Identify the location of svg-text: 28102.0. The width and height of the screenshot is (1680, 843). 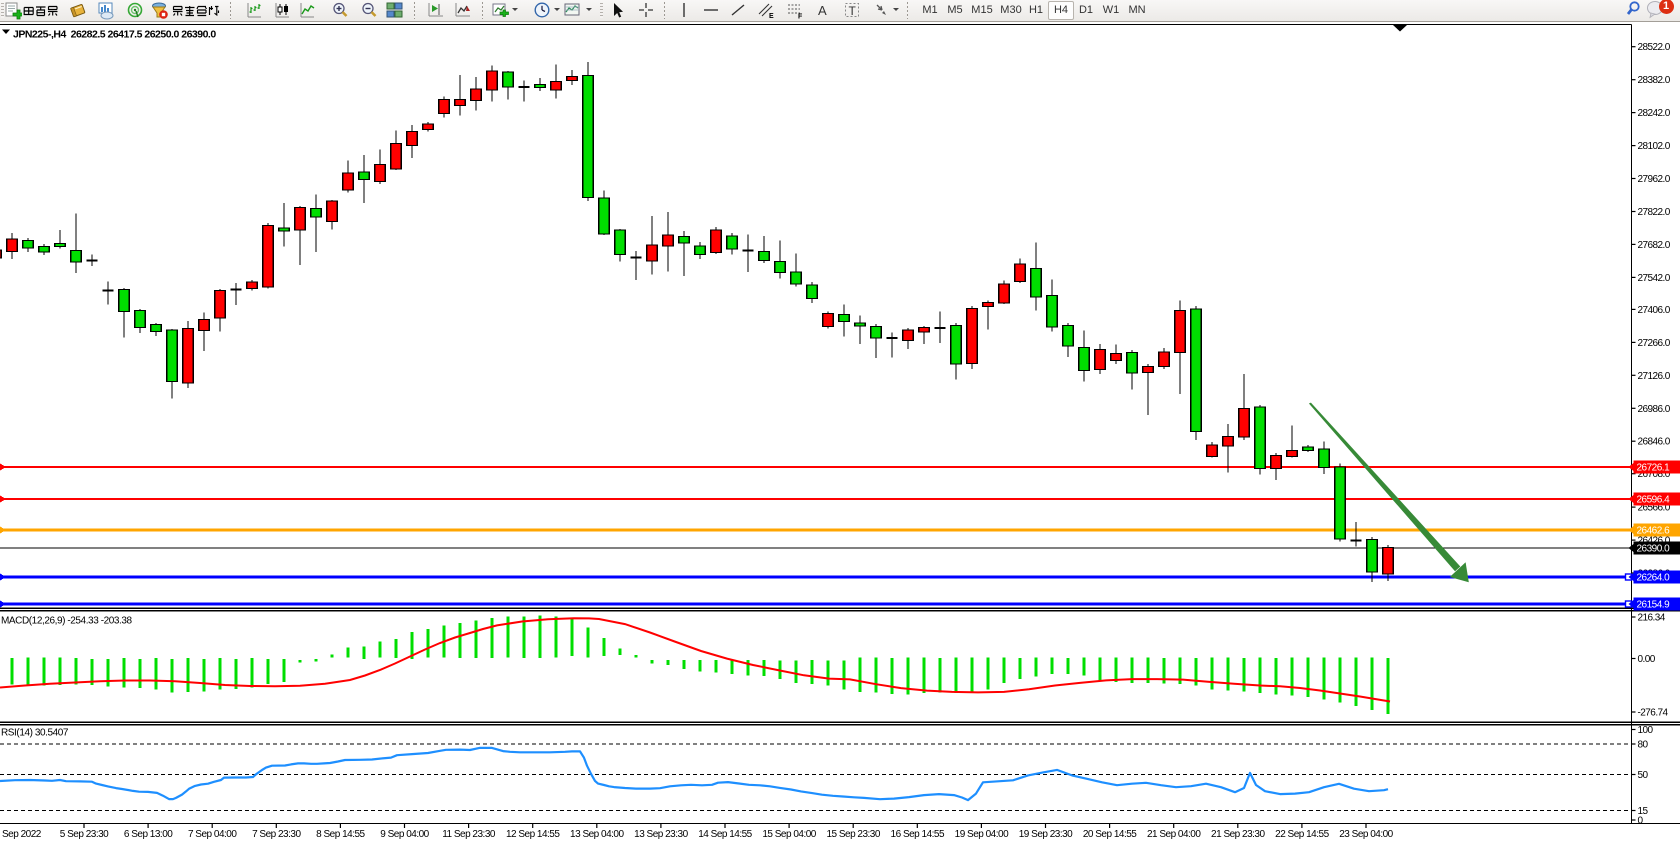
(1654, 146).